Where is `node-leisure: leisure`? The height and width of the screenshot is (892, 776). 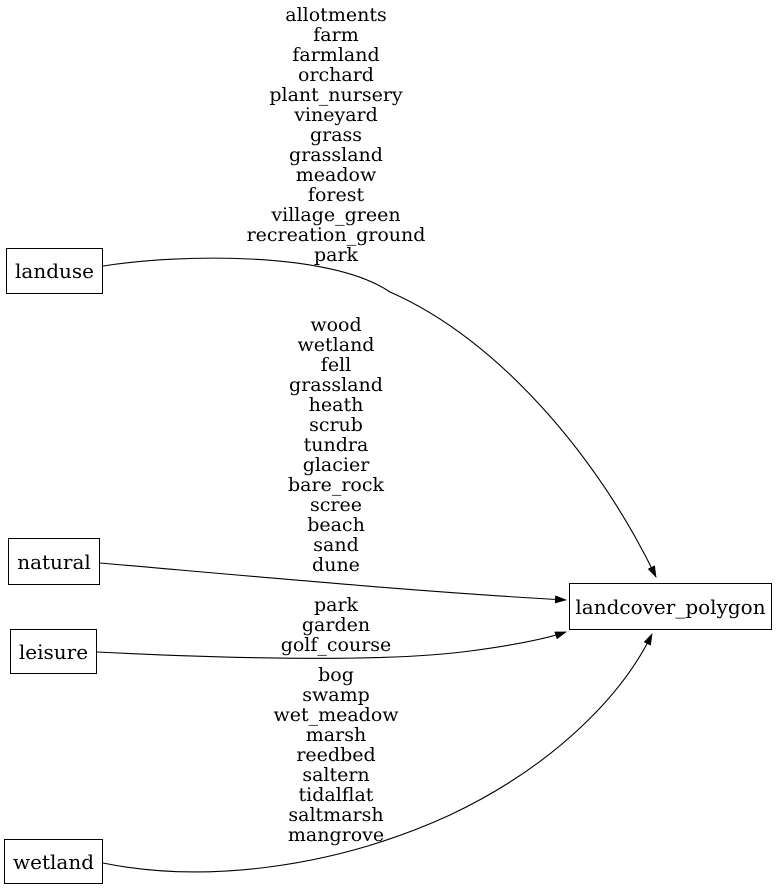
node-leisure: leisure is located at coordinates (53, 651).